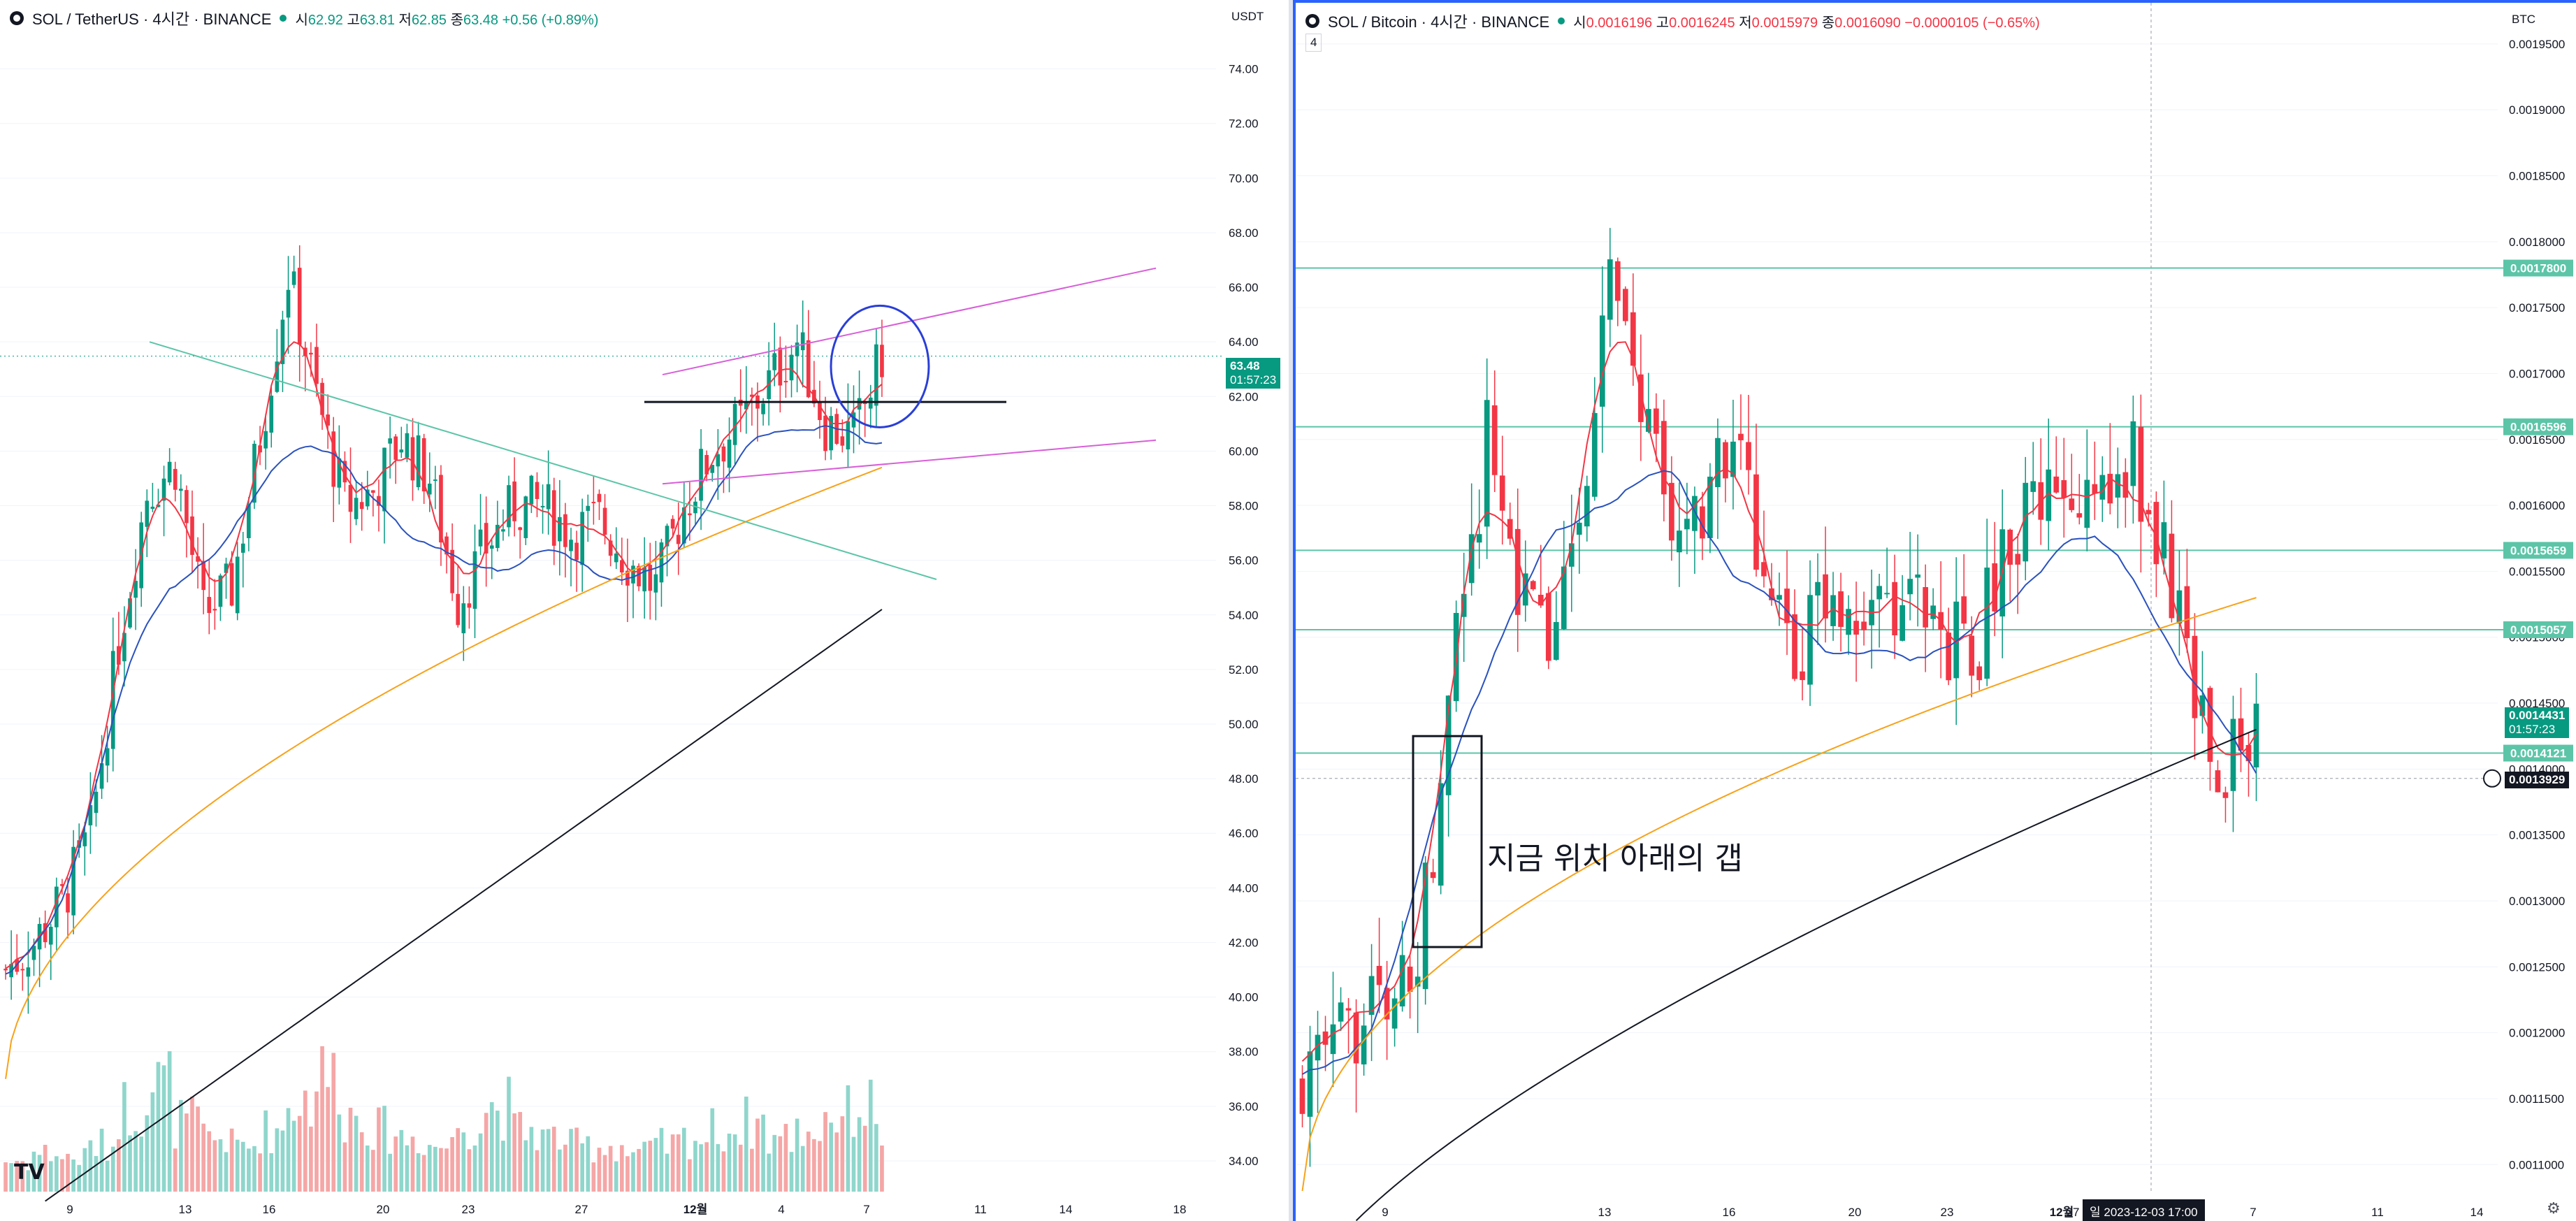  Describe the element at coordinates (152, 19) in the screenshot. I see `symbol-title: SOL / TetherUS · 4시간 · BINANCE` at that location.